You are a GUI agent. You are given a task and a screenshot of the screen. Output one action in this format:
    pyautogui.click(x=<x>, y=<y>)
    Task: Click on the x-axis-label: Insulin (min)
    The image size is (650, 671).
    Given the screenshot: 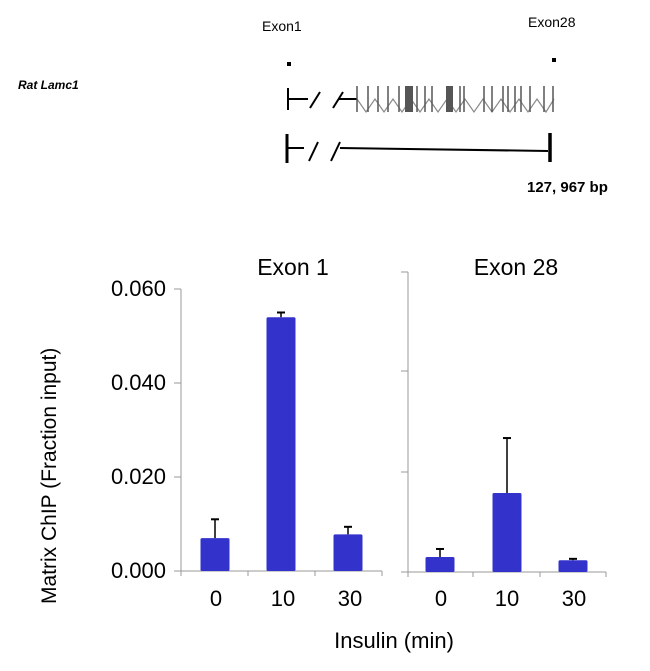 What is the action you would take?
    pyautogui.click(x=394, y=640)
    